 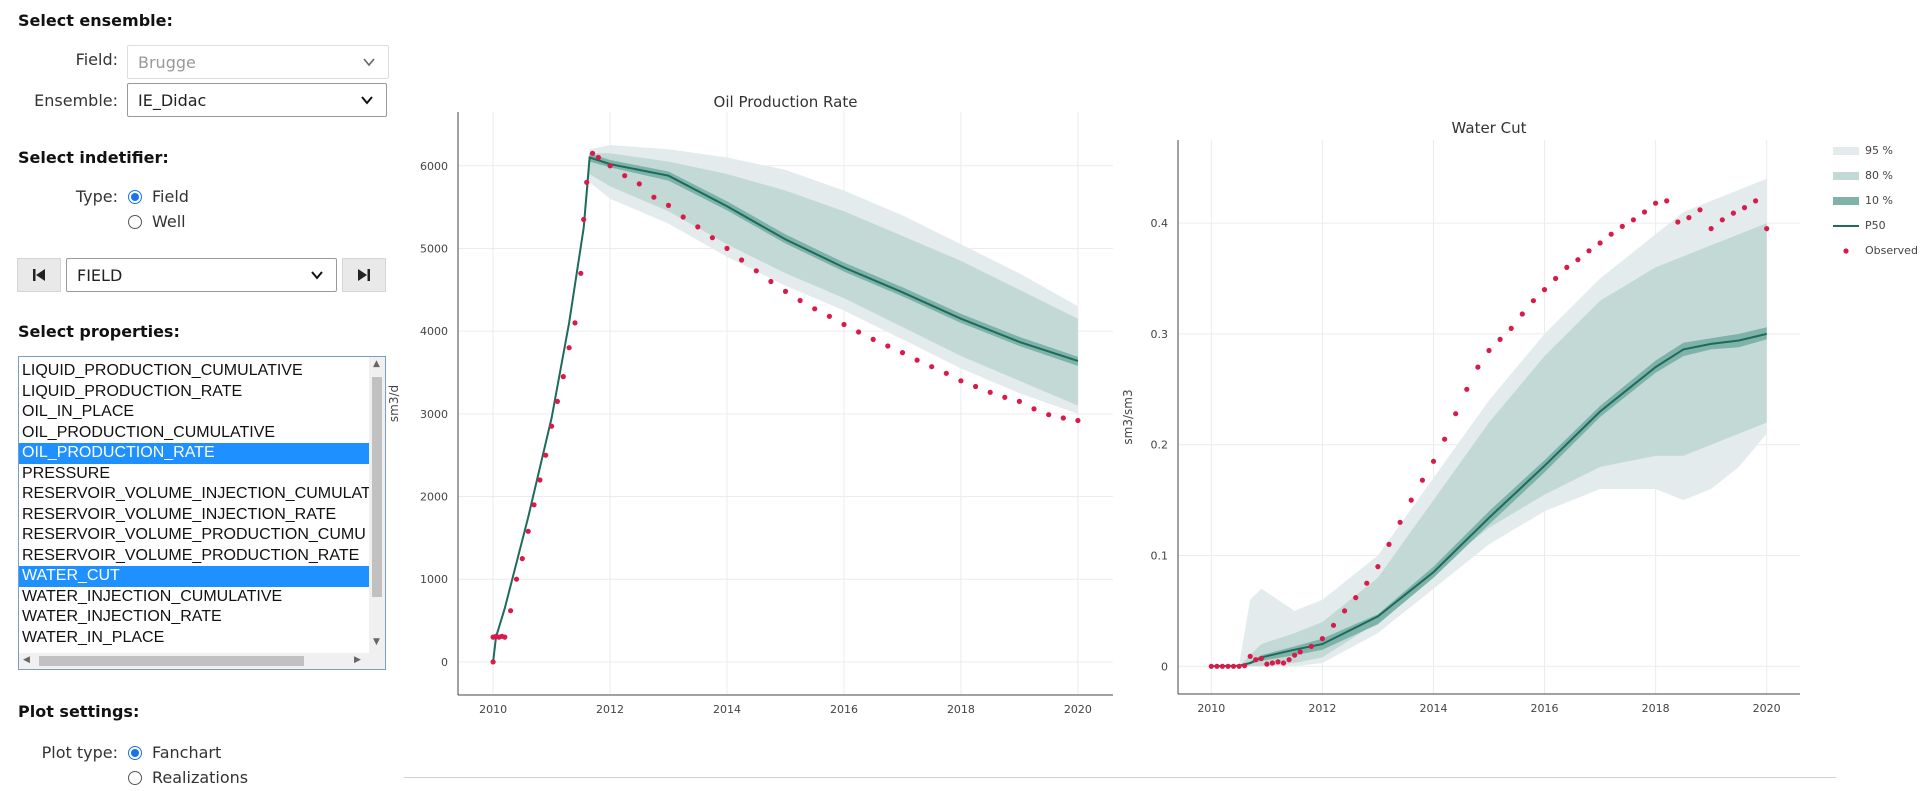 What do you see at coordinates (96, 59) in the screenshot?
I see `field-label: Field:` at bounding box center [96, 59].